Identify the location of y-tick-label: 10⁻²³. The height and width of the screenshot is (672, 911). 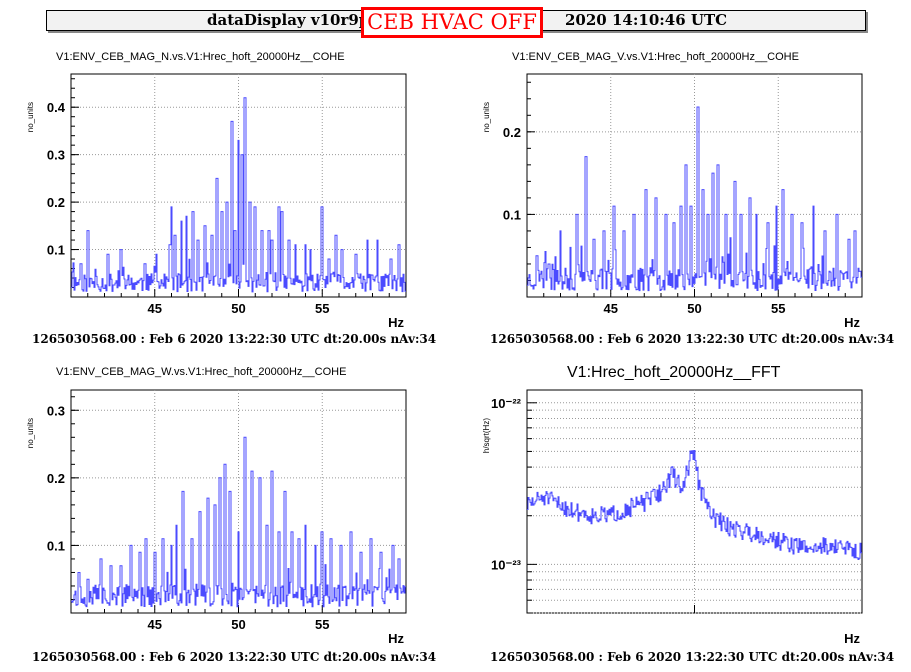
(506, 564).